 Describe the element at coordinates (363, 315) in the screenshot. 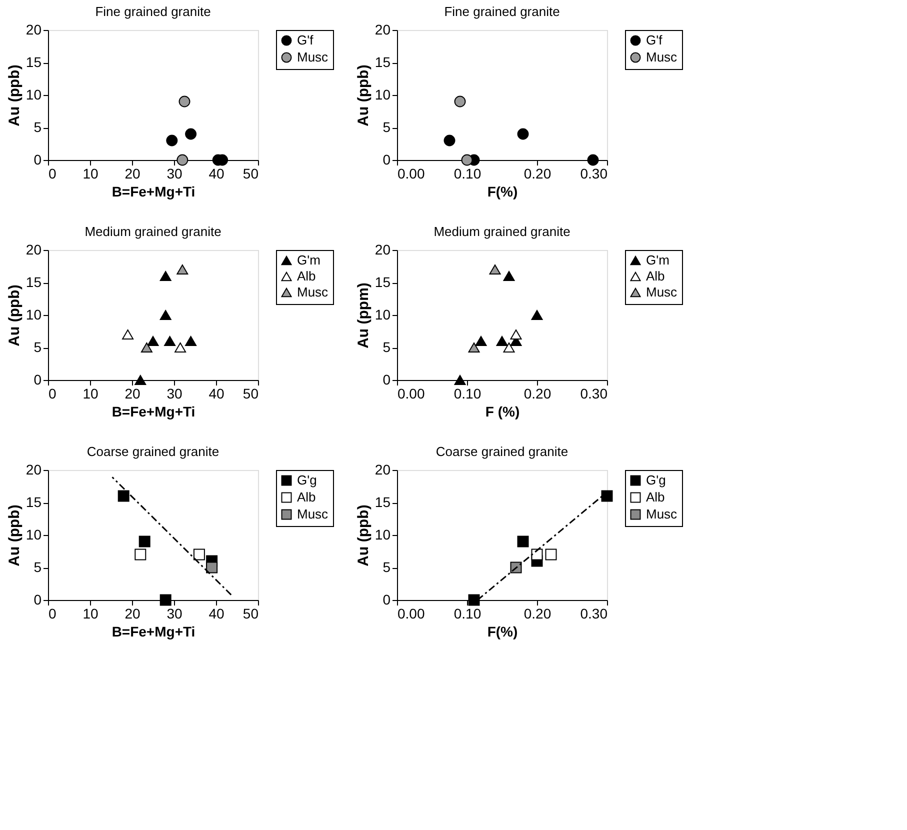

I see `y-axis-title: Au (ppm)` at that location.